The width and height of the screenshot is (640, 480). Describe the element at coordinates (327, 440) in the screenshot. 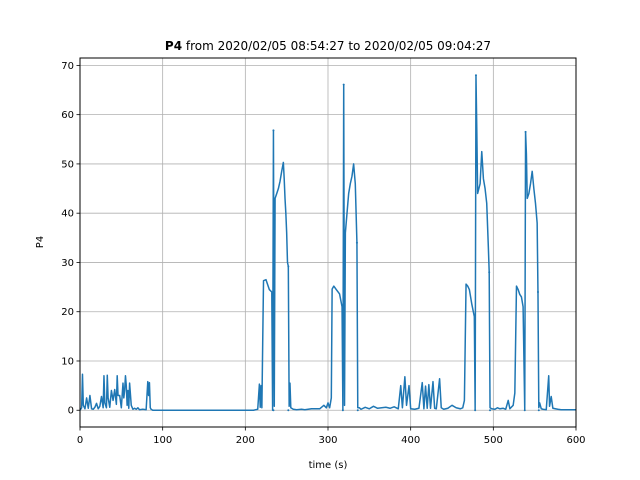

I see `x-tick-label: 300` at that location.